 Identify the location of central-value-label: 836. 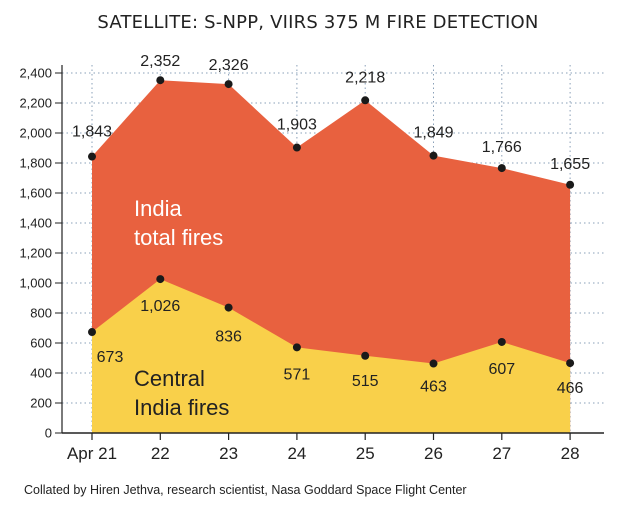
(228, 337).